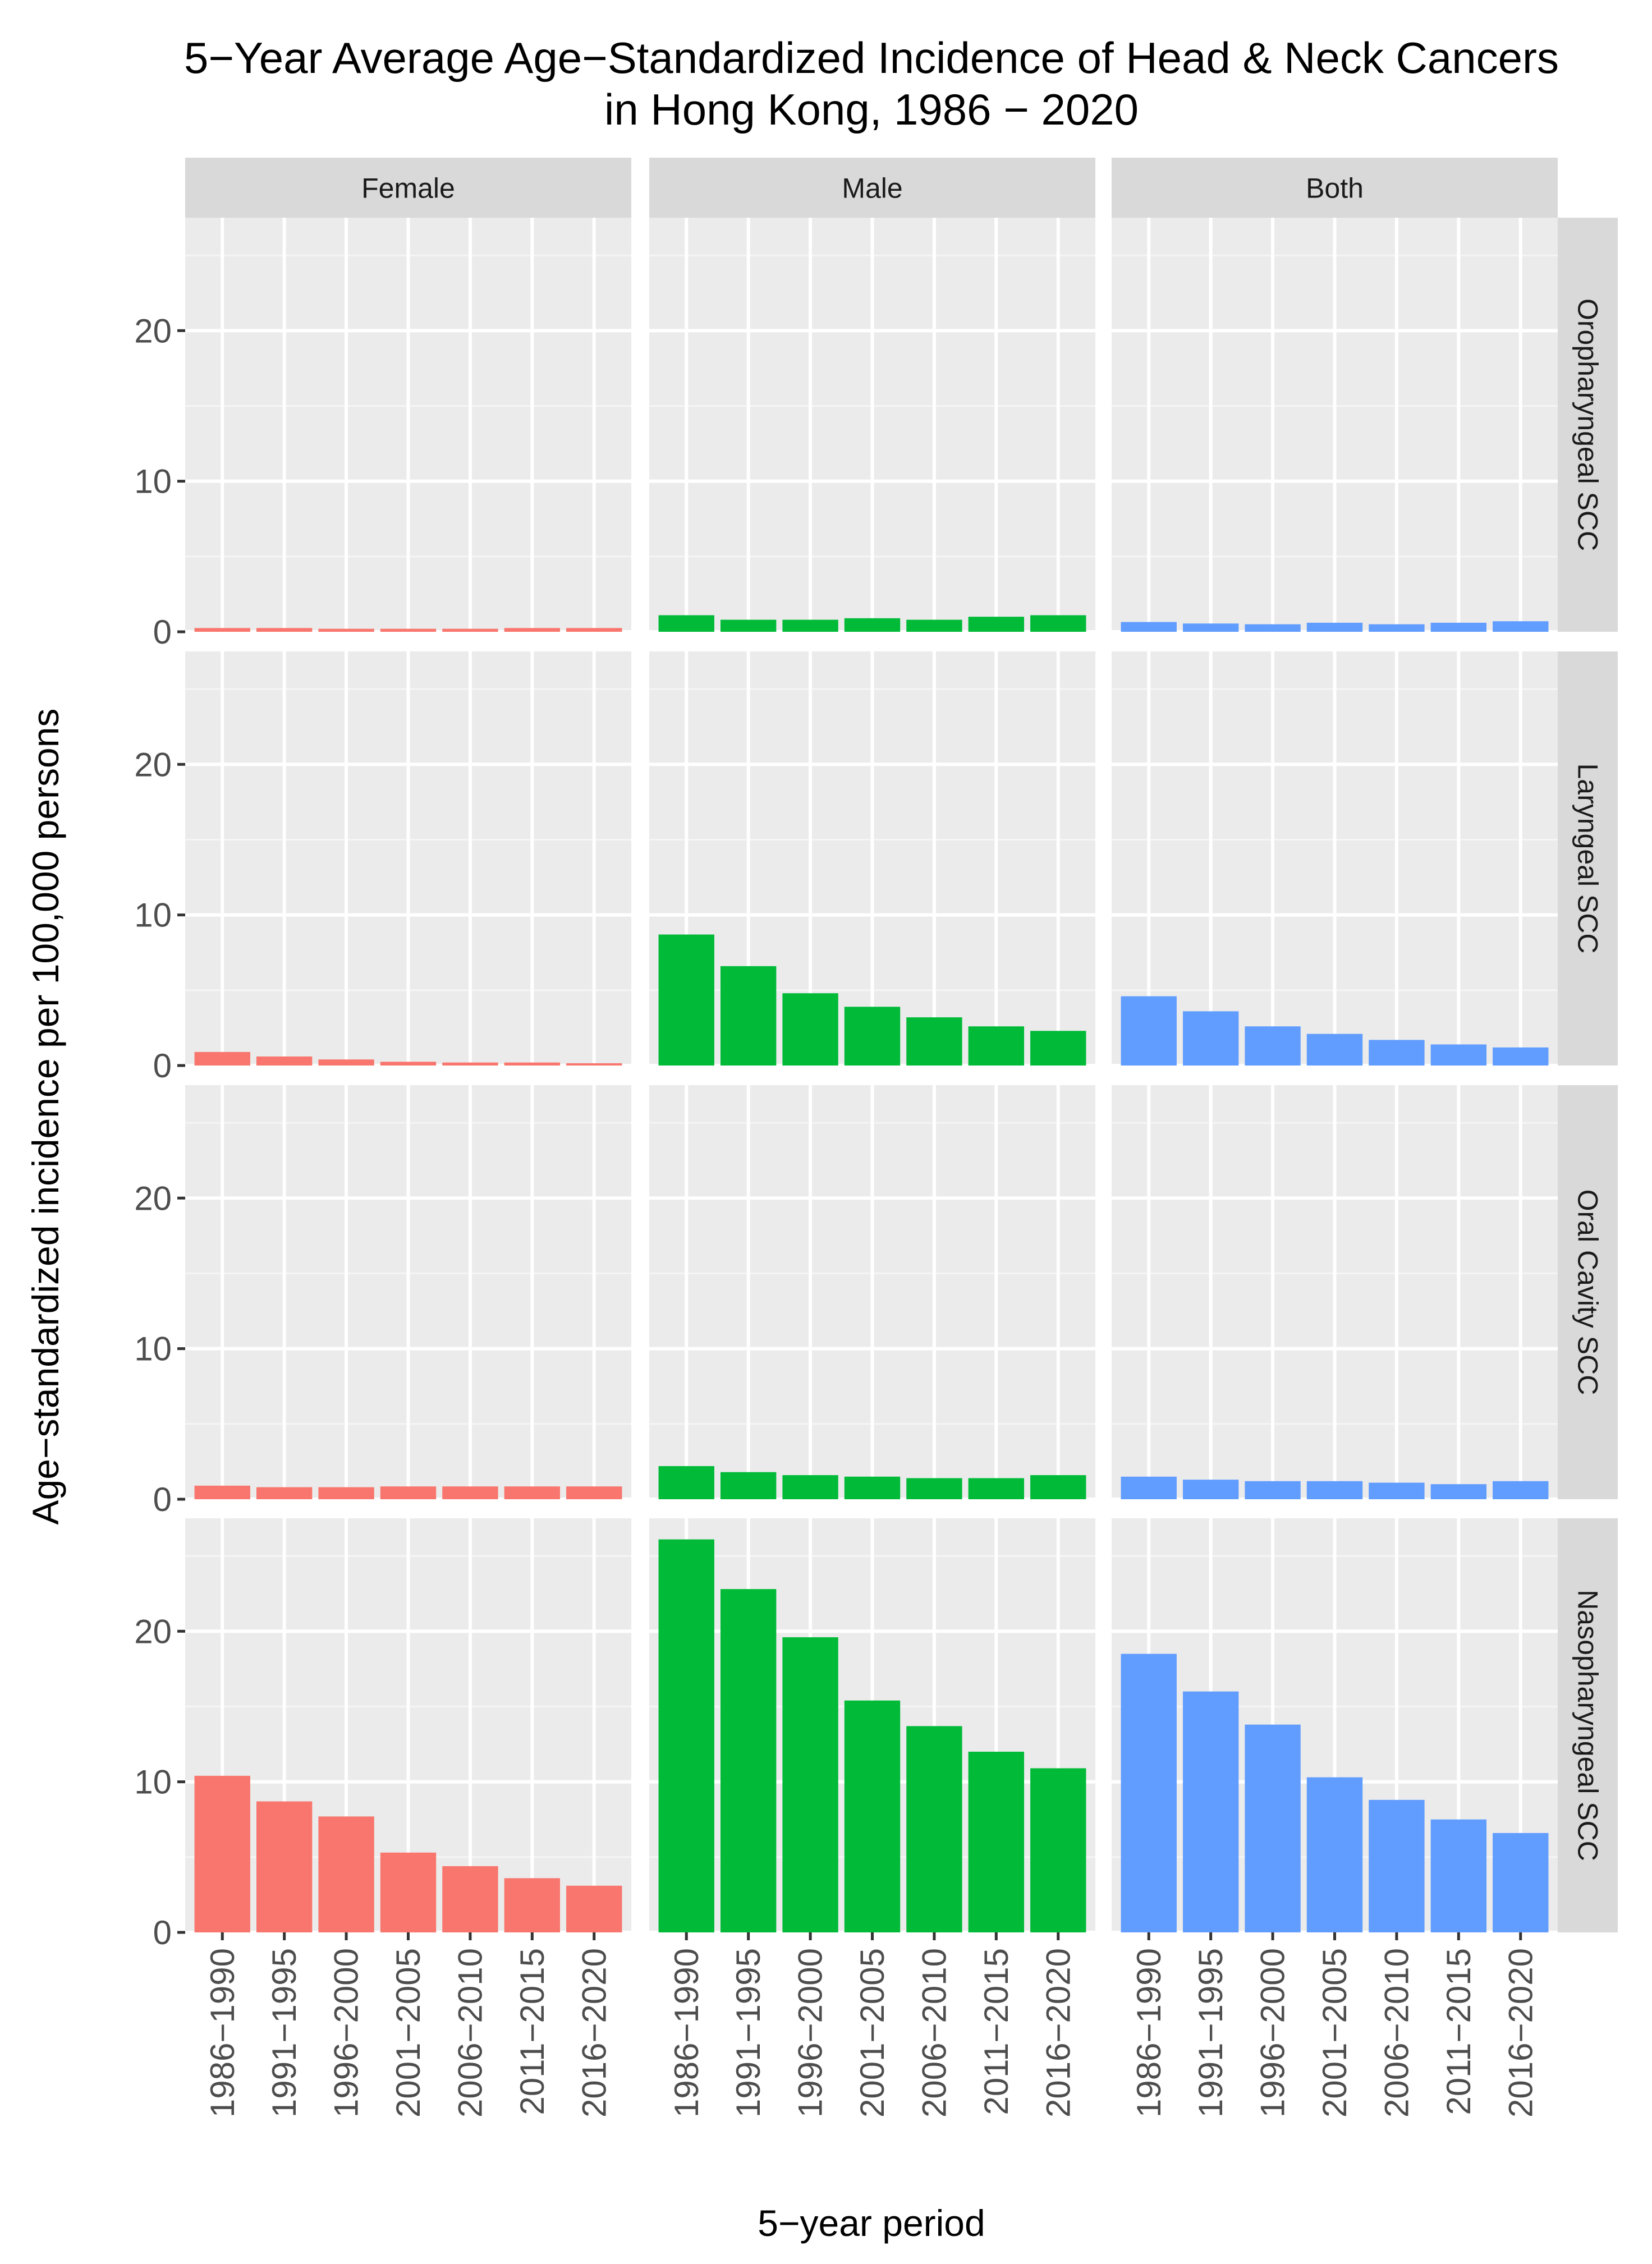  What do you see at coordinates (1397, 628) in the screenshot?
I see `panel-oropharyngeal-scc-both-bar-2006-2010` at bounding box center [1397, 628].